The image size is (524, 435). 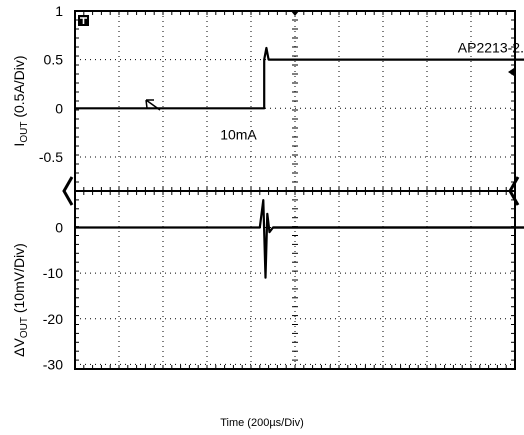 I want to click on voltage-ytick-label: 0, so click(x=59, y=228).